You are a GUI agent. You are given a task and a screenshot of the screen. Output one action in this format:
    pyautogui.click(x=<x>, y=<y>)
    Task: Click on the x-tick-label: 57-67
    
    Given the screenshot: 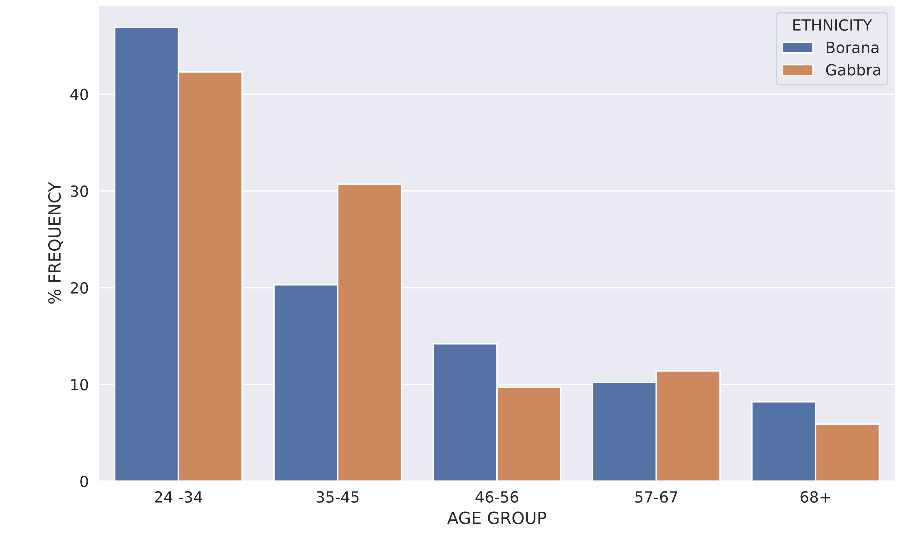 What is the action you would take?
    pyautogui.click(x=657, y=497)
    